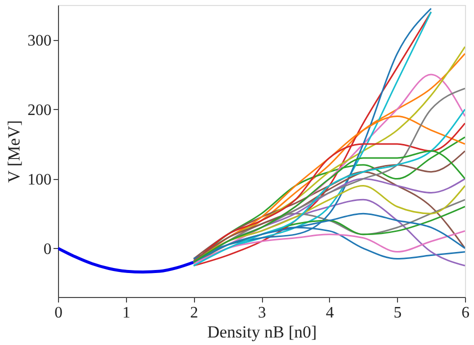 The width and height of the screenshot is (474, 345). I want to click on y-tick-label: 300, so click(40, 41).